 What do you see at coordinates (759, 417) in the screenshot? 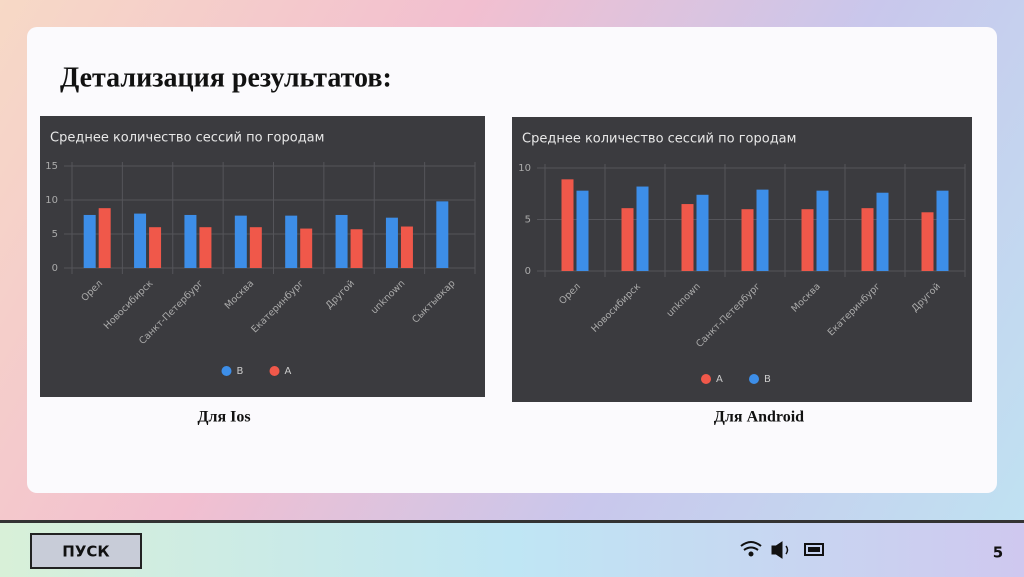
I see `chart-caption: Для Android` at bounding box center [759, 417].